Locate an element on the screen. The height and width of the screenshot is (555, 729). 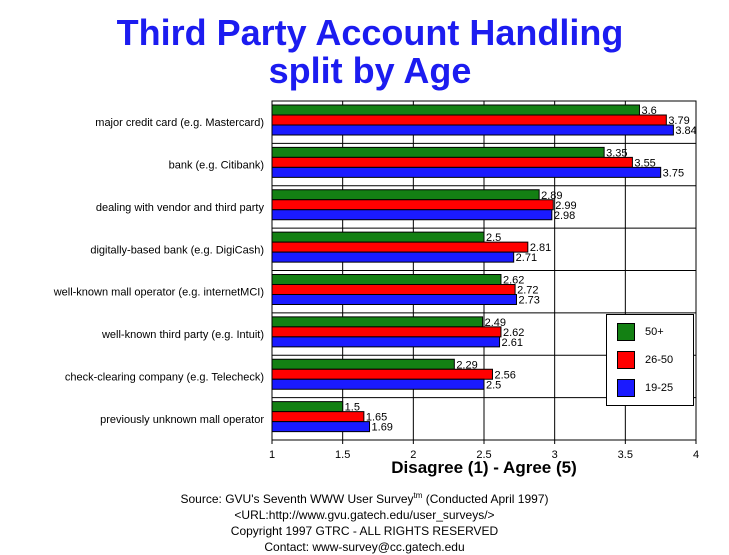
data-label: 3.55 is located at coordinates (644, 163).